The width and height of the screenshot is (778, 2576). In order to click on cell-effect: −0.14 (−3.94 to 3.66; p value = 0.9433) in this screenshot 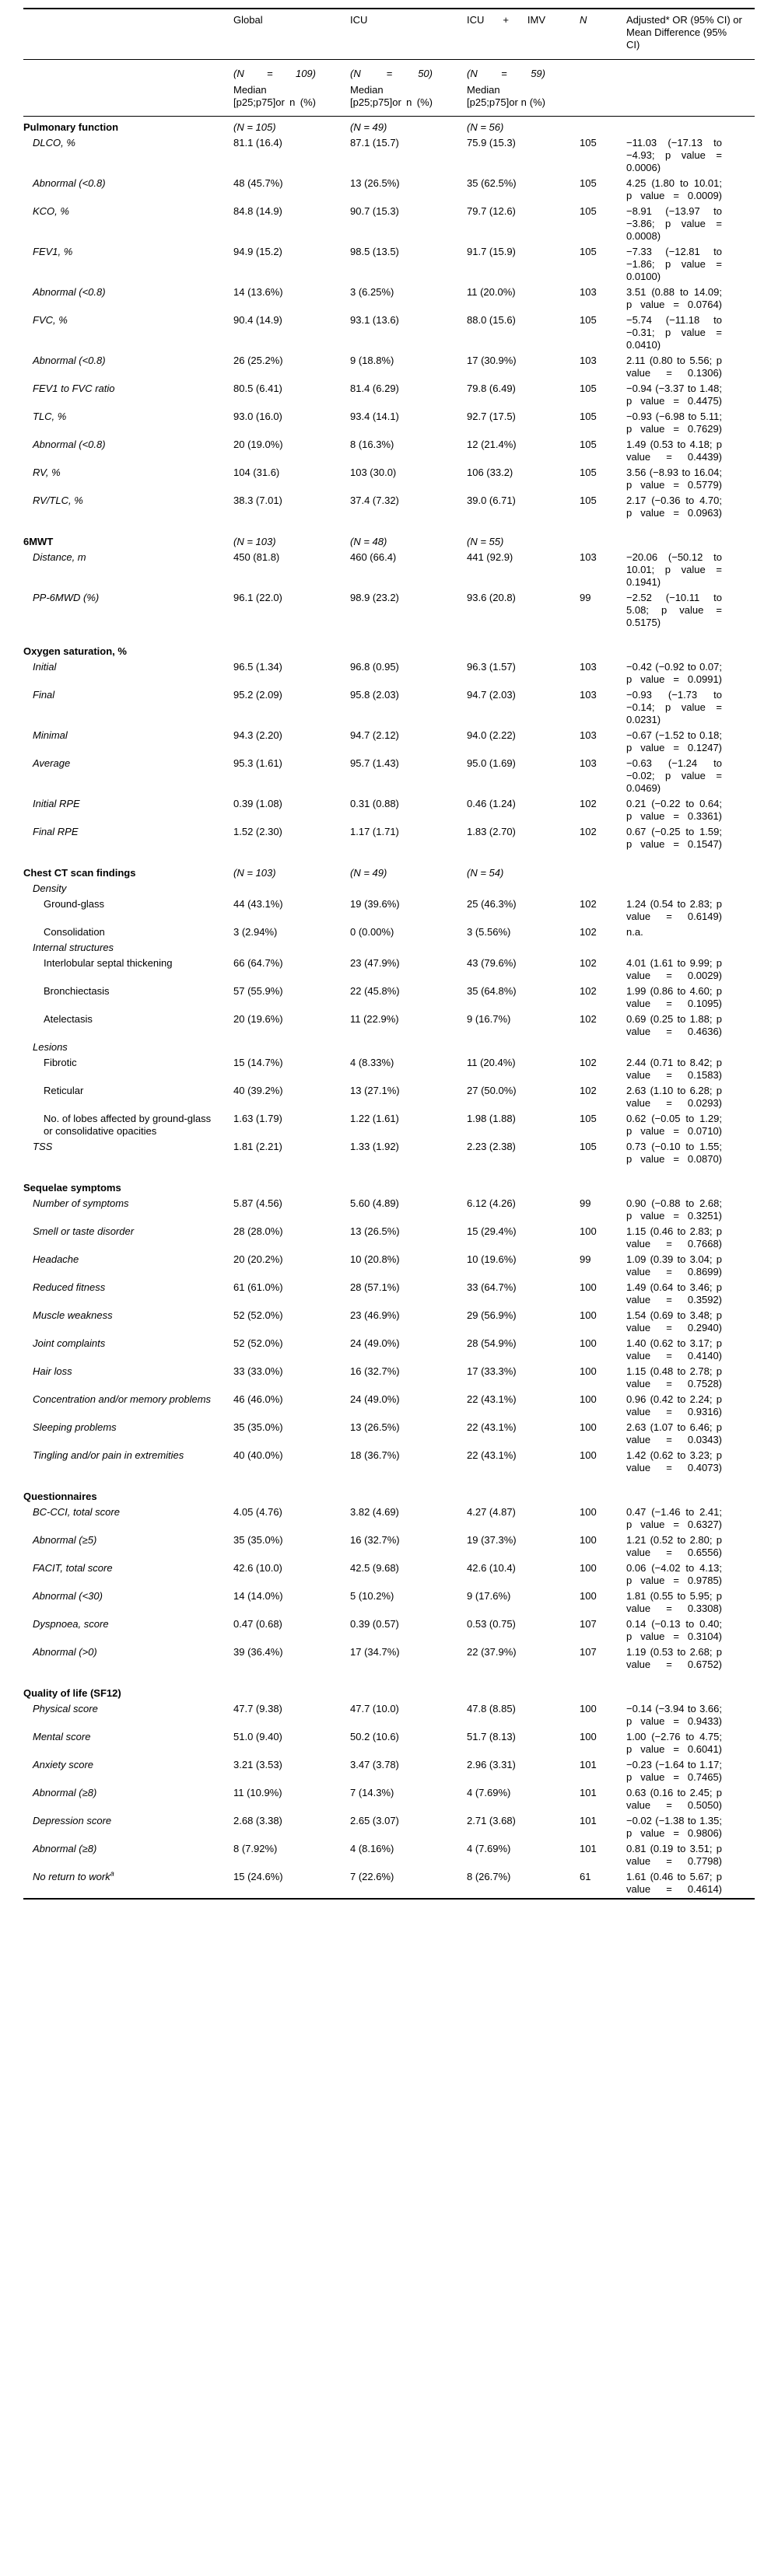, I will do `click(674, 1715)`.